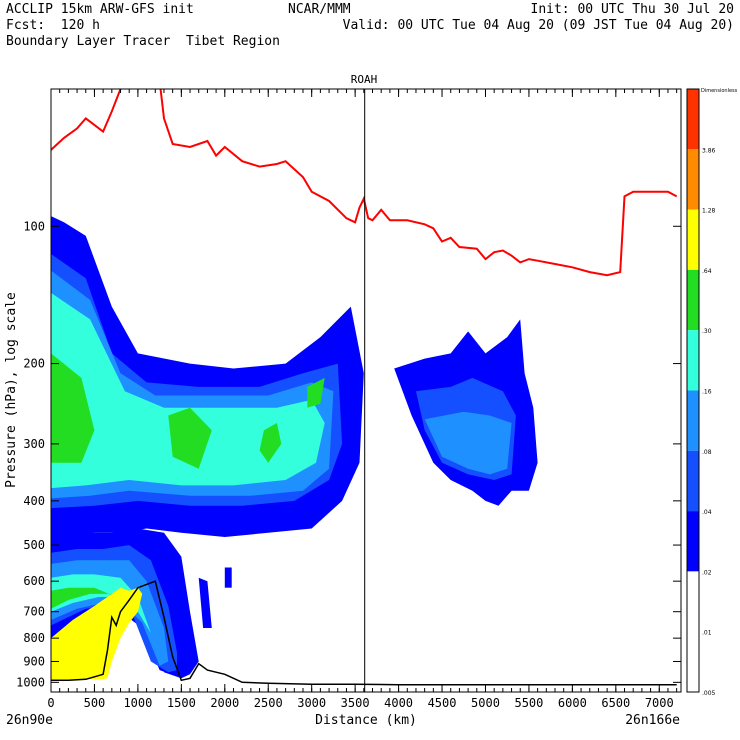 The image size is (740, 740). I want to click on y-tick-label: 300, so click(34, 444).